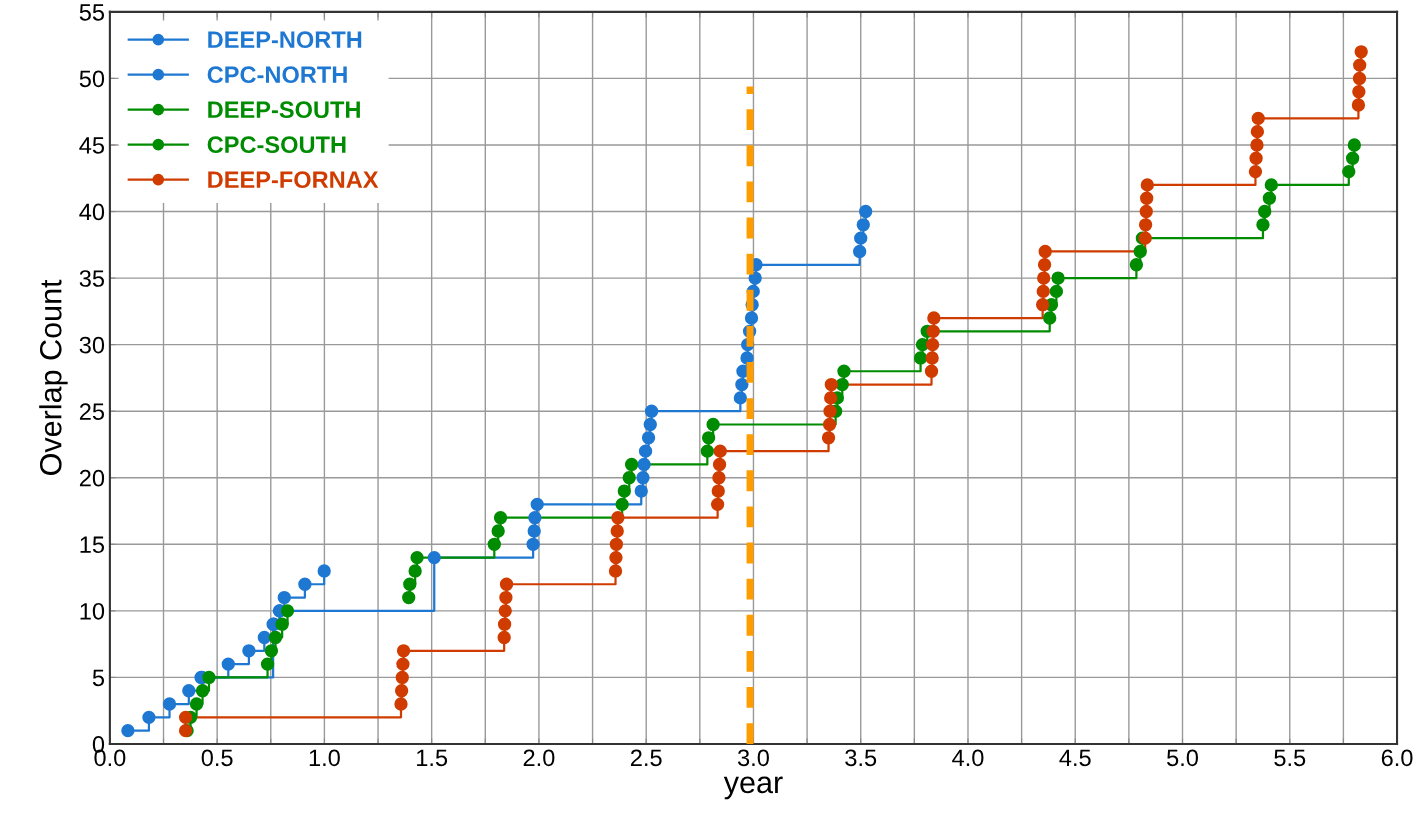 Image resolution: width=1427 pixels, height=818 pixels. Describe the element at coordinates (92, 545) in the screenshot. I see `y-tick-label: 15` at that location.